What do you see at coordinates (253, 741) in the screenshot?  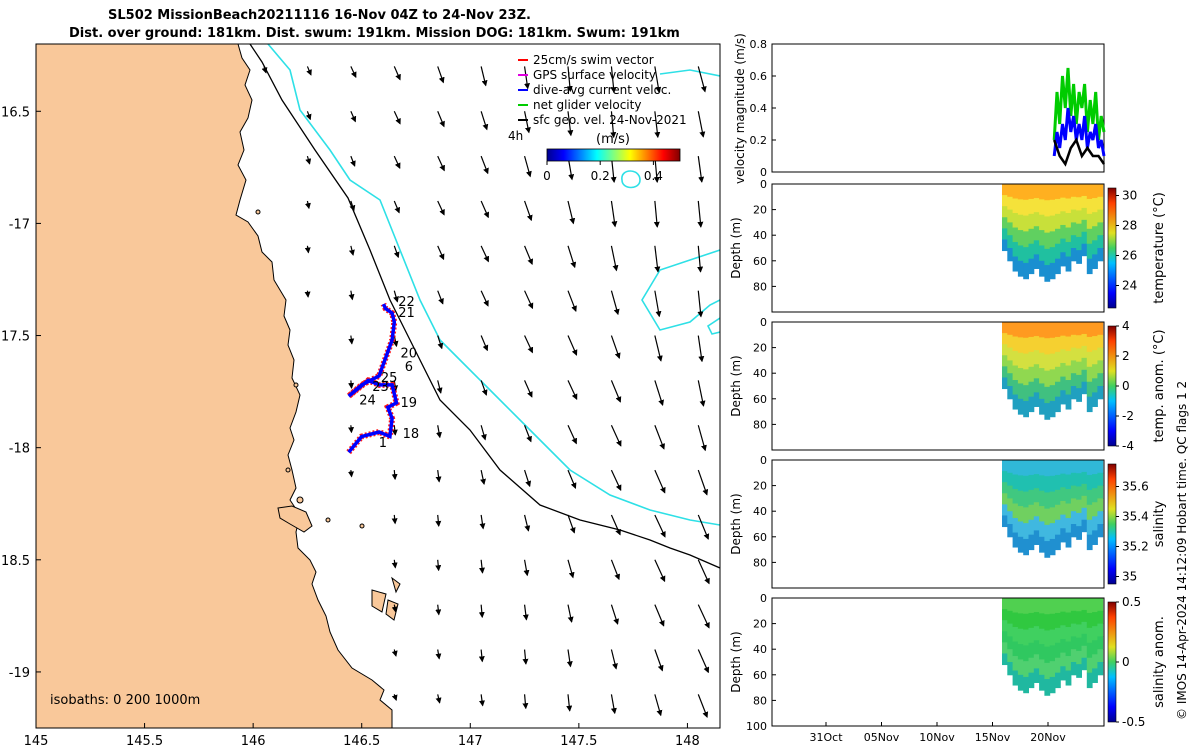 I see `map-x-tick-label: 146` at bounding box center [253, 741].